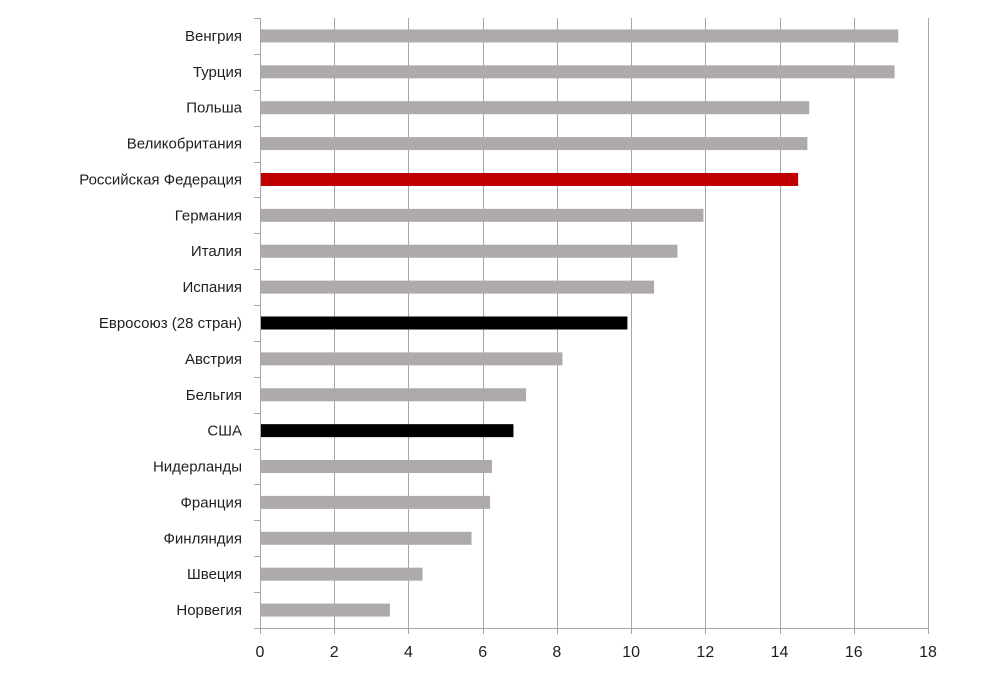 The image size is (1000, 685). I want to click on tick-label-x-4: 4, so click(408, 652).